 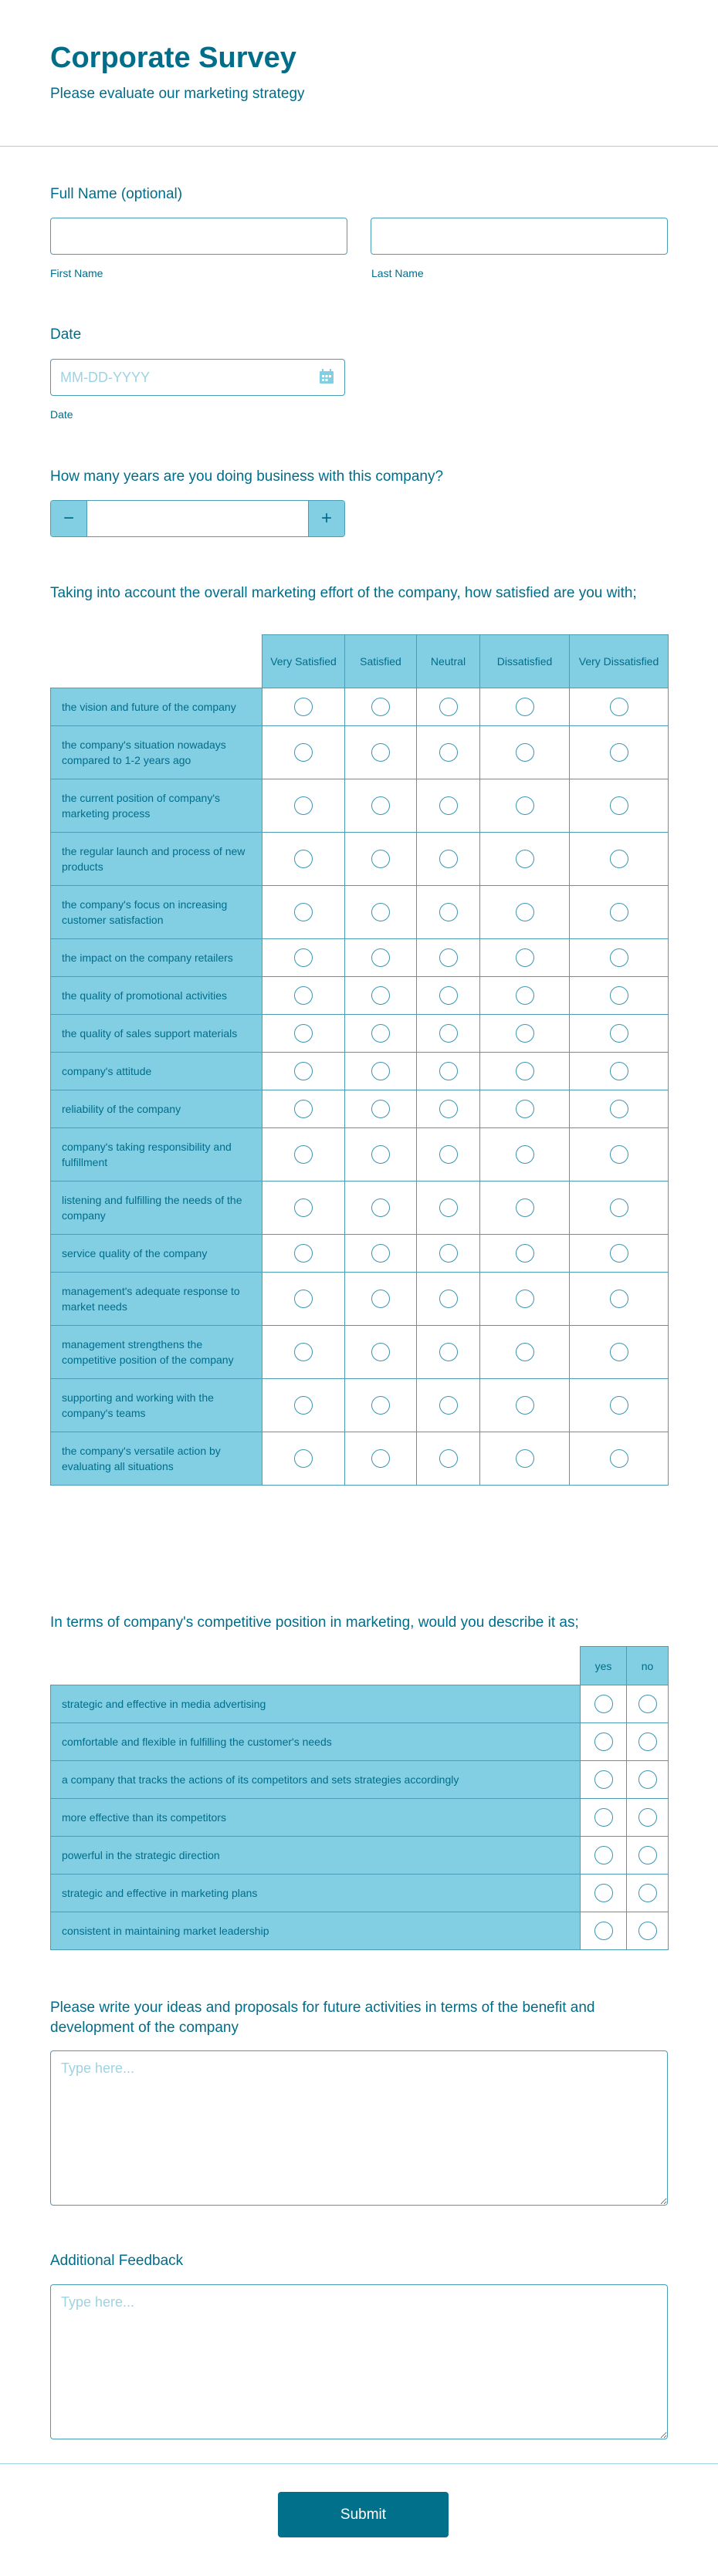 What do you see at coordinates (326, 518) in the screenshot?
I see `increment-button: +` at bounding box center [326, 518].